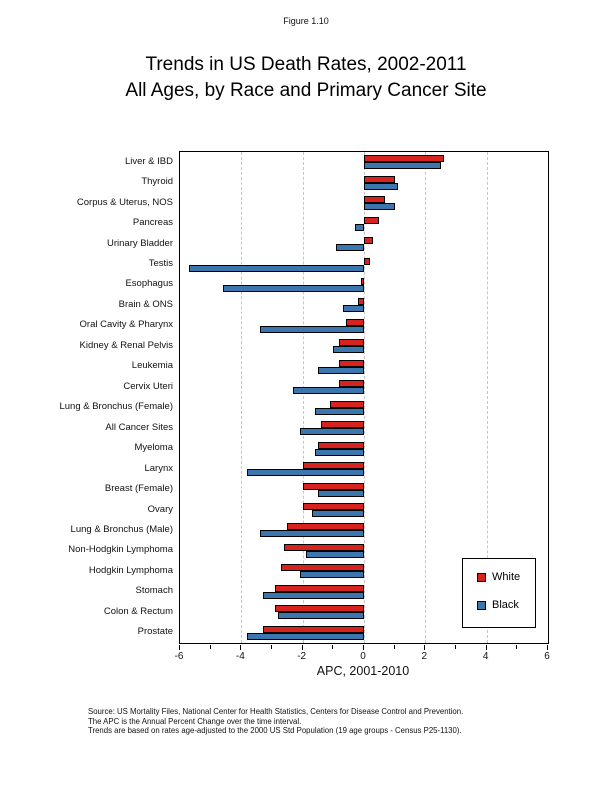  What do you see at coordinates (148, 386) in the screenshot?
I see `category-label: Cervix Uteri` at bounding box center [148, 386].